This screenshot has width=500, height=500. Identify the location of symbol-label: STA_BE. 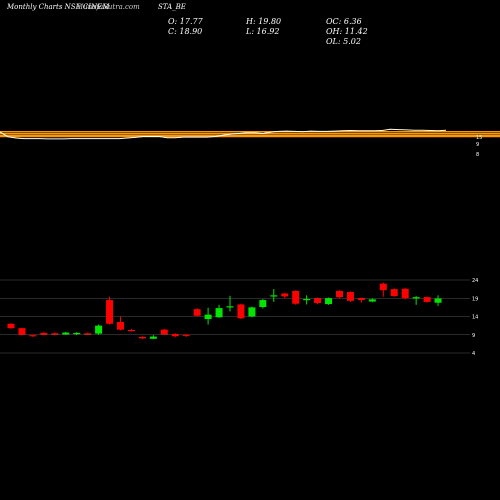
(172, 7).